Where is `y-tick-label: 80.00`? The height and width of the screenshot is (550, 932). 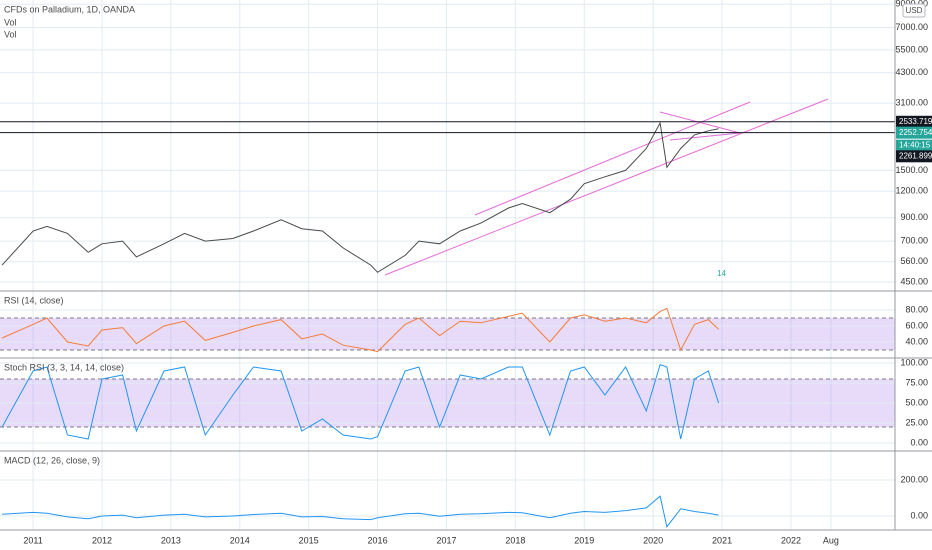 y-tick-label: 80.00 is located at coordinates (916, 309).